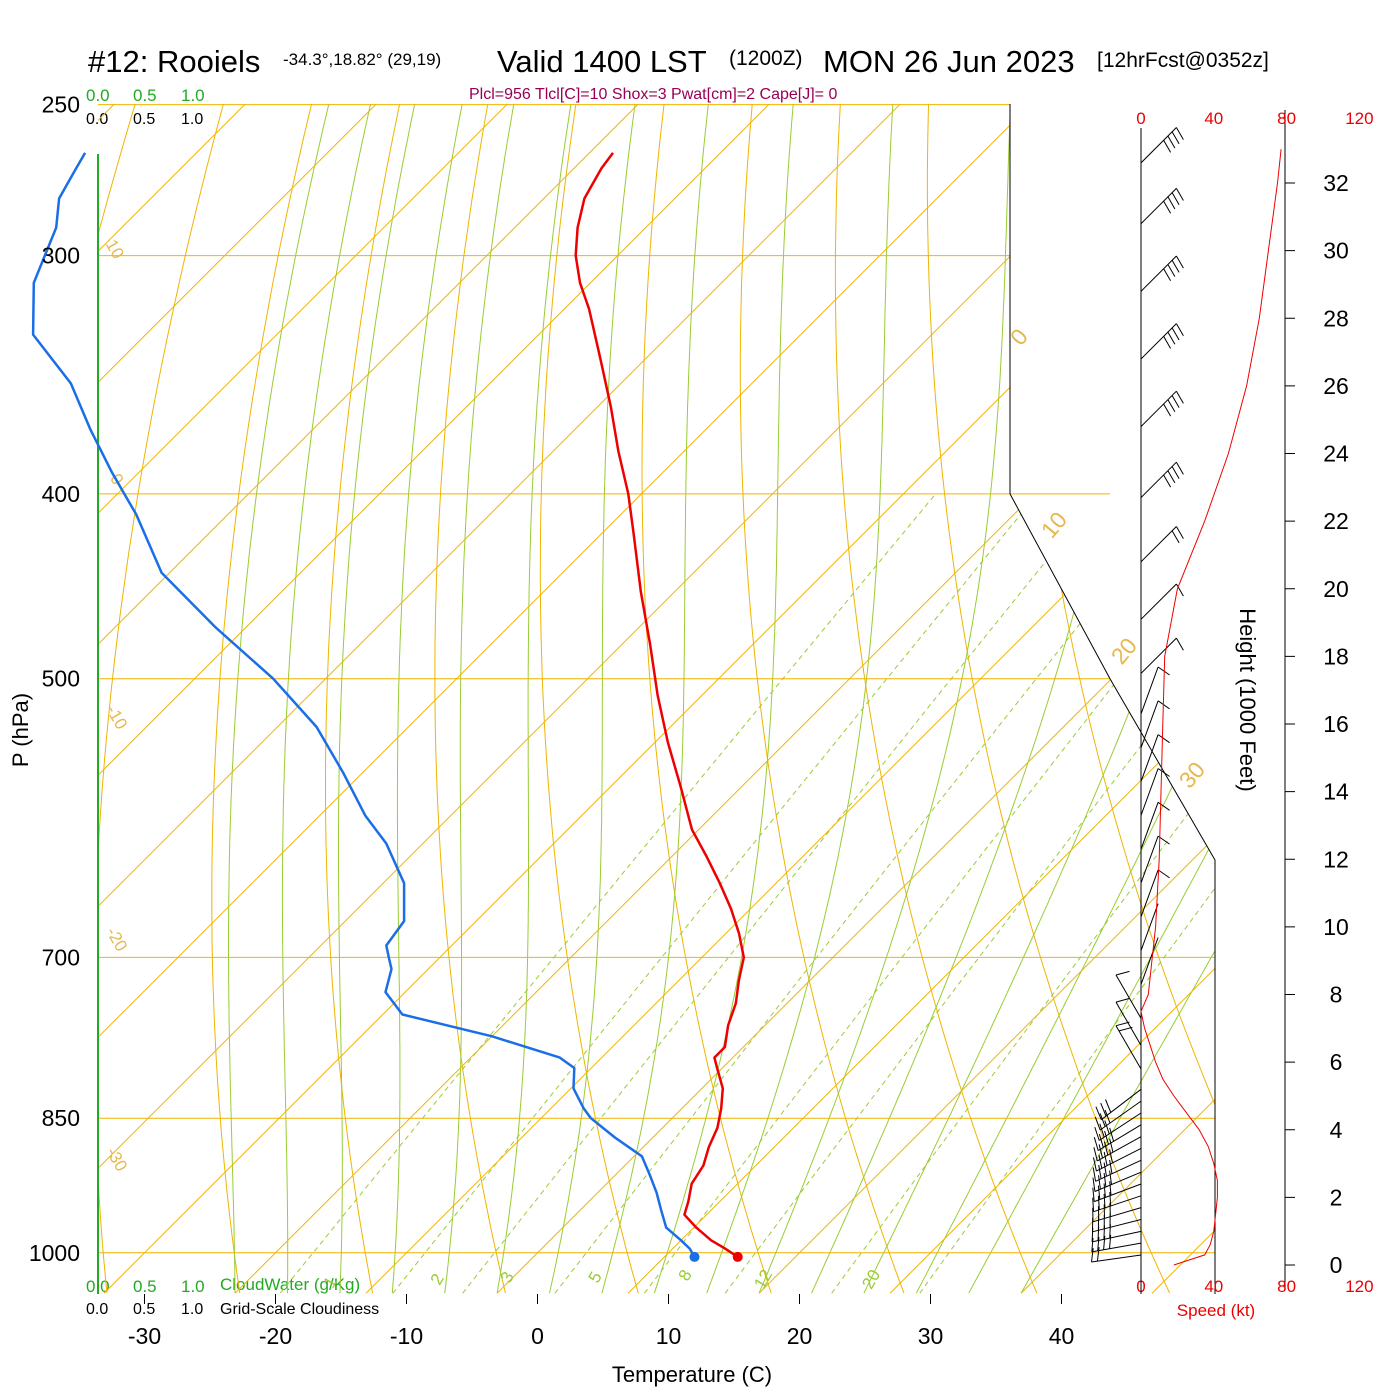 The height and width of the screenshot is (1400, 1400). I want to click on top-water-tick: 0.0, so click(98, 95).